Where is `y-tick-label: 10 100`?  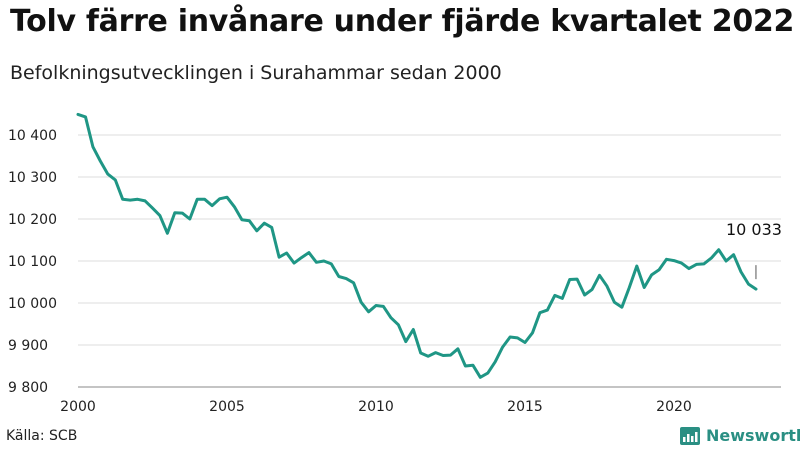
y-tick-label: 10 100 is located at coordinates (32, 262).